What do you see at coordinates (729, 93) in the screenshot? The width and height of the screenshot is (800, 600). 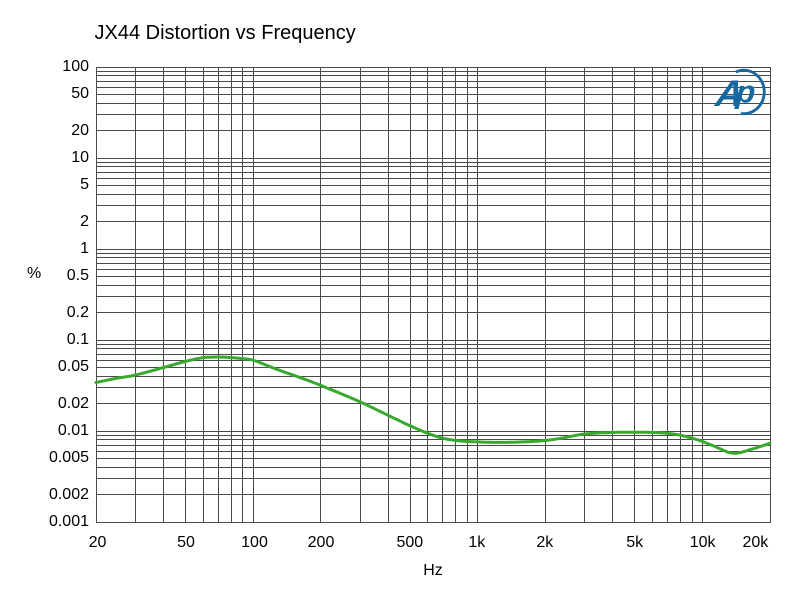 I see `svg-text: A` at bounding box center [729, 93].